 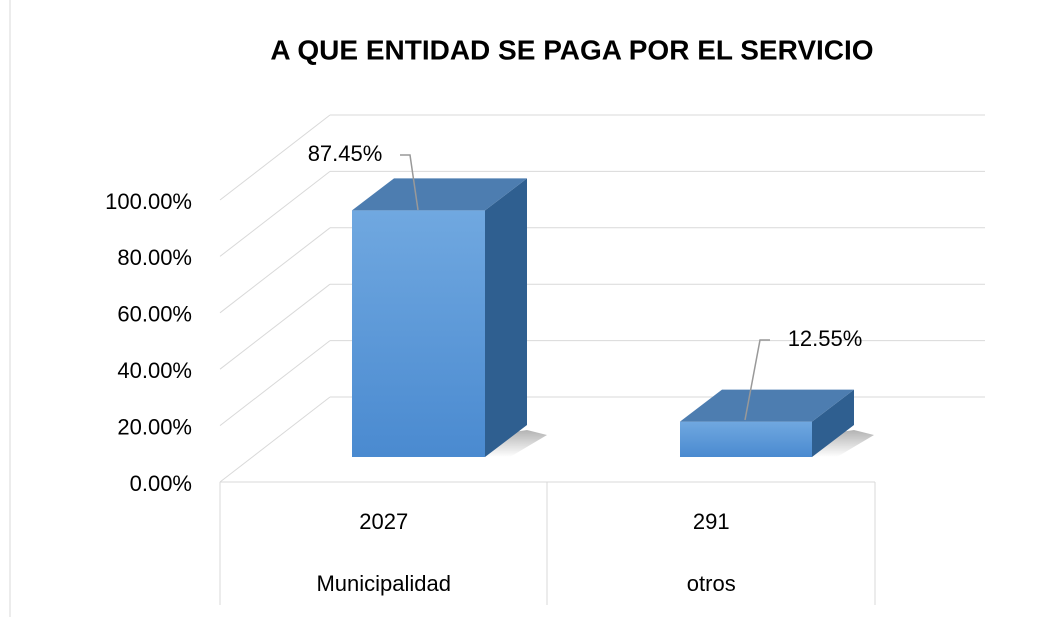 What do you see at coordinates (825, 338) in the screenshot?
I see `data-label: 12.55%` at bounding box center [825, 338].